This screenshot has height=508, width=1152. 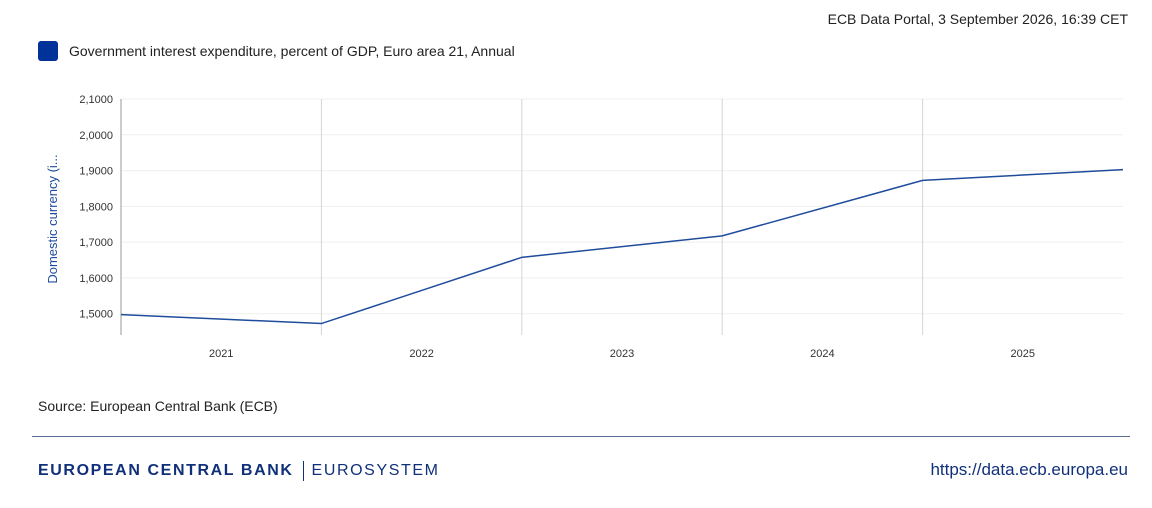 I want to click on y-tick-label: 1,5000, so click(x=96, y=315).